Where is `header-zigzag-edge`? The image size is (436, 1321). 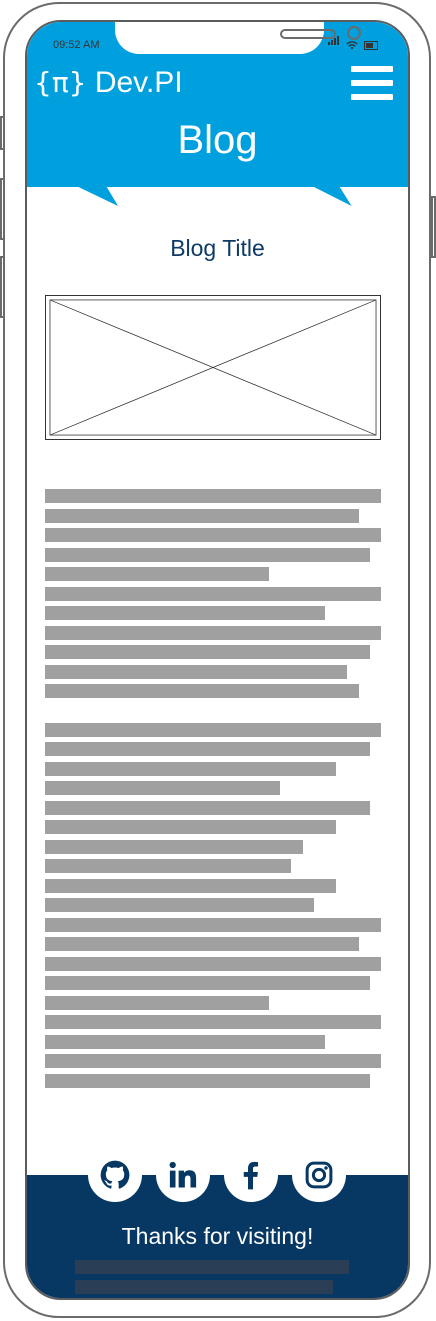
header-zigzag-edge is located at coordinates (217, 184).